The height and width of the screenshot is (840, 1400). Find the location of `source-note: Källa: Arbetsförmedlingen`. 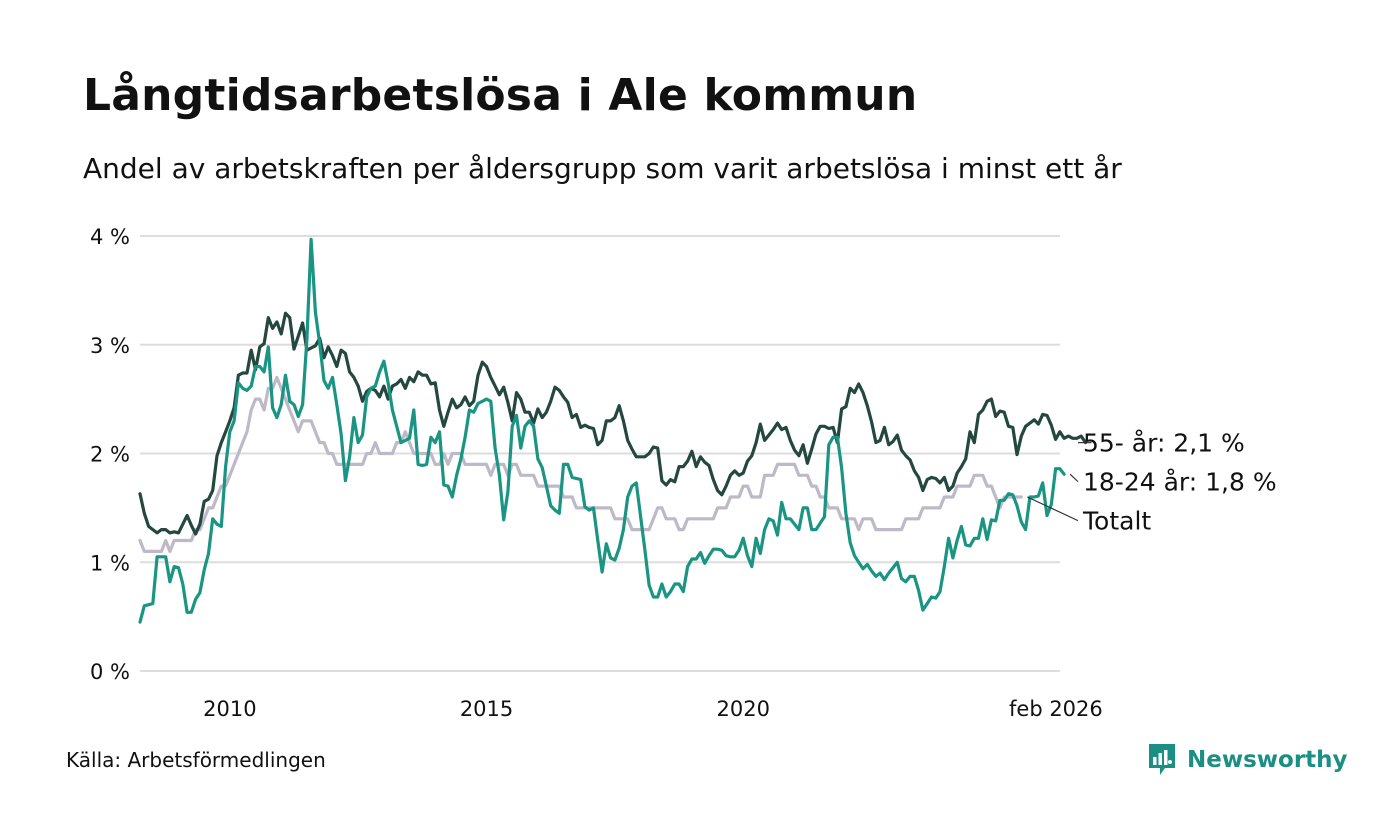

source-note: Källa: Arbetsförmedlingen is located at coordinates (196, 760).